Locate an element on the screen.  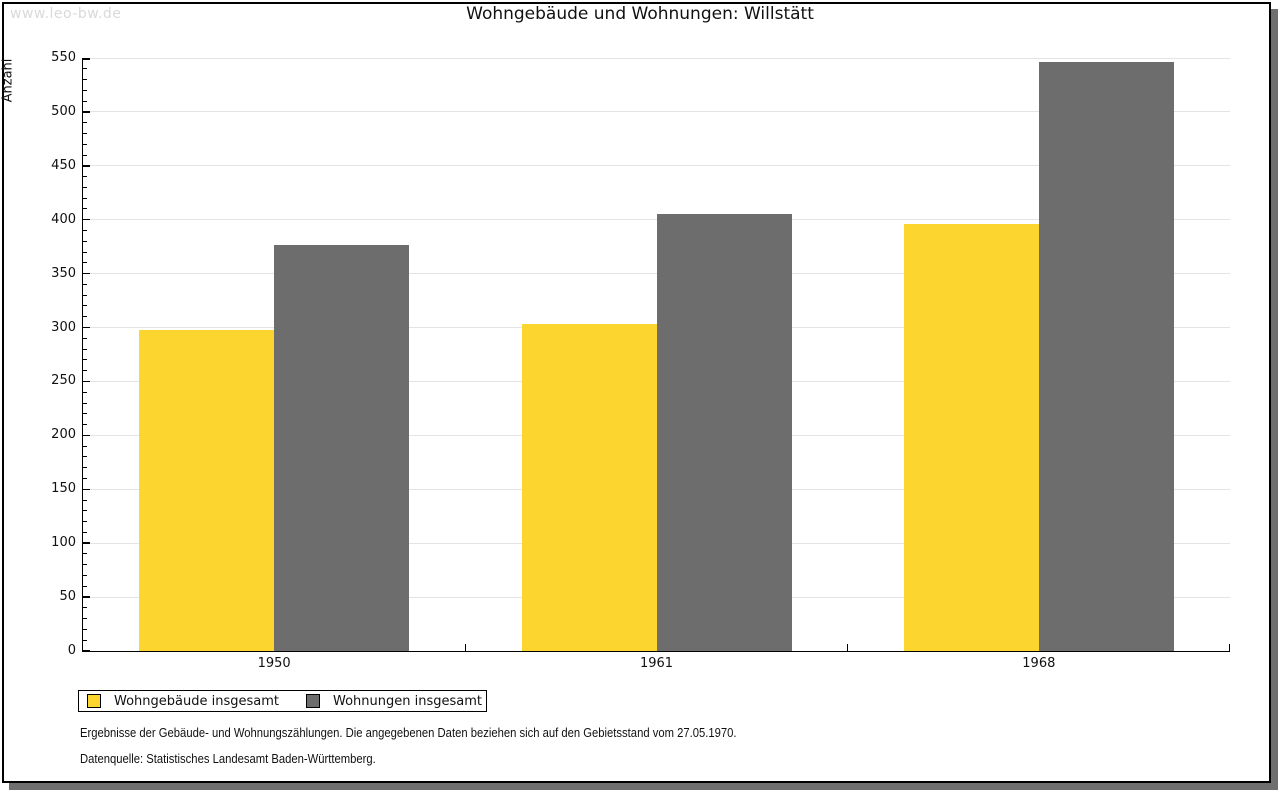
x-end-tick is located at coordinates (1229, 647).